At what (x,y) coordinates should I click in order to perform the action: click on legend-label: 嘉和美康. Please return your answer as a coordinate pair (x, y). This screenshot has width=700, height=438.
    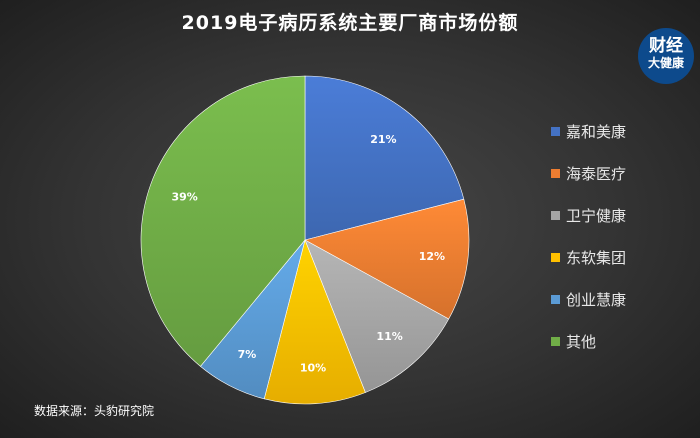
    Looking at the image, I should click on (596, 131).